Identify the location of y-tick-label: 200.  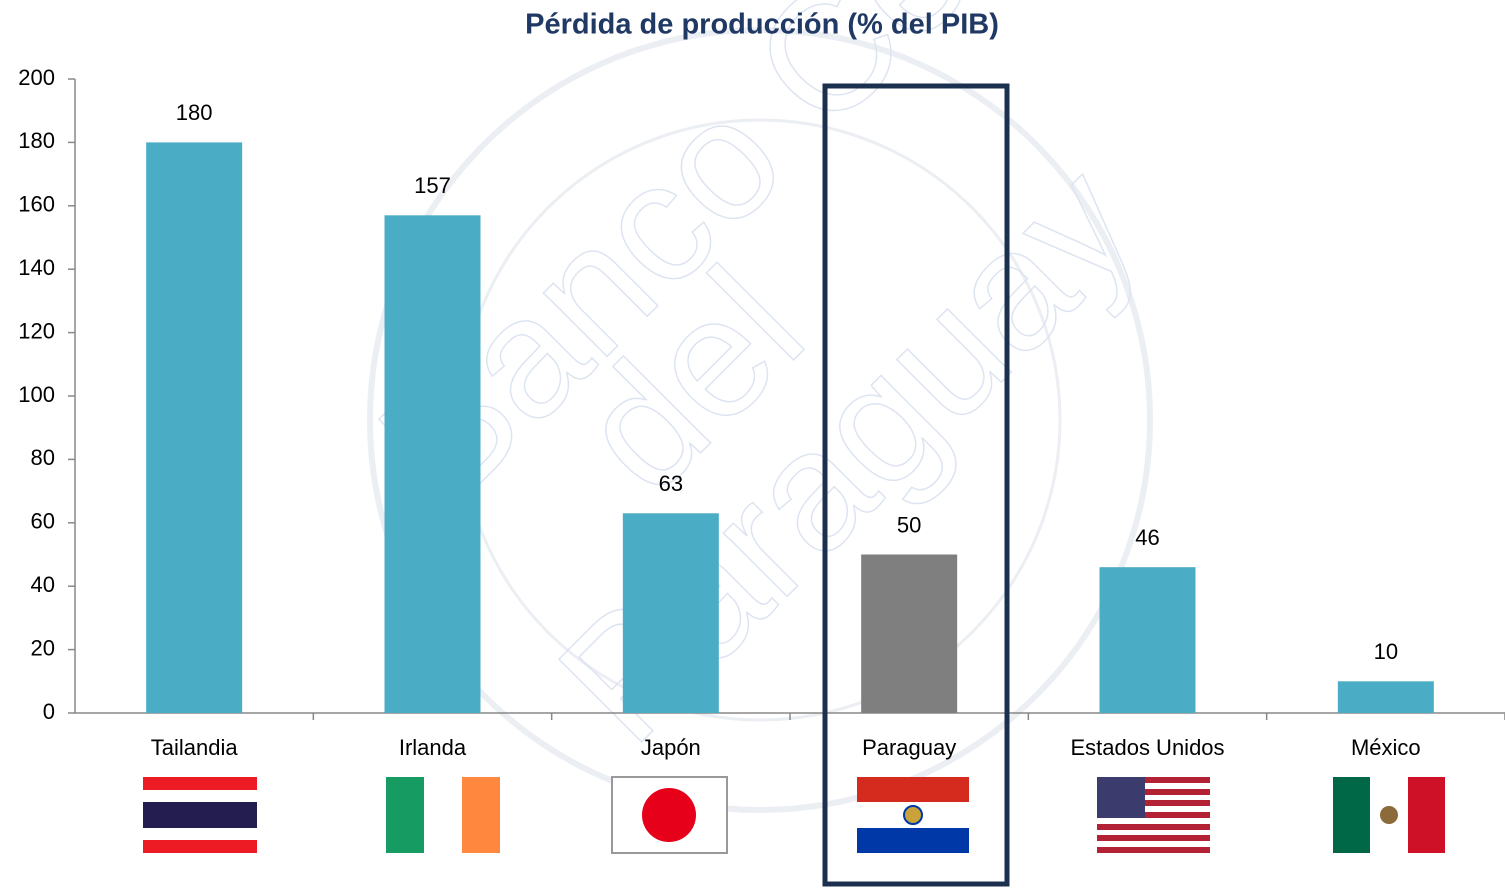
(36, 77).